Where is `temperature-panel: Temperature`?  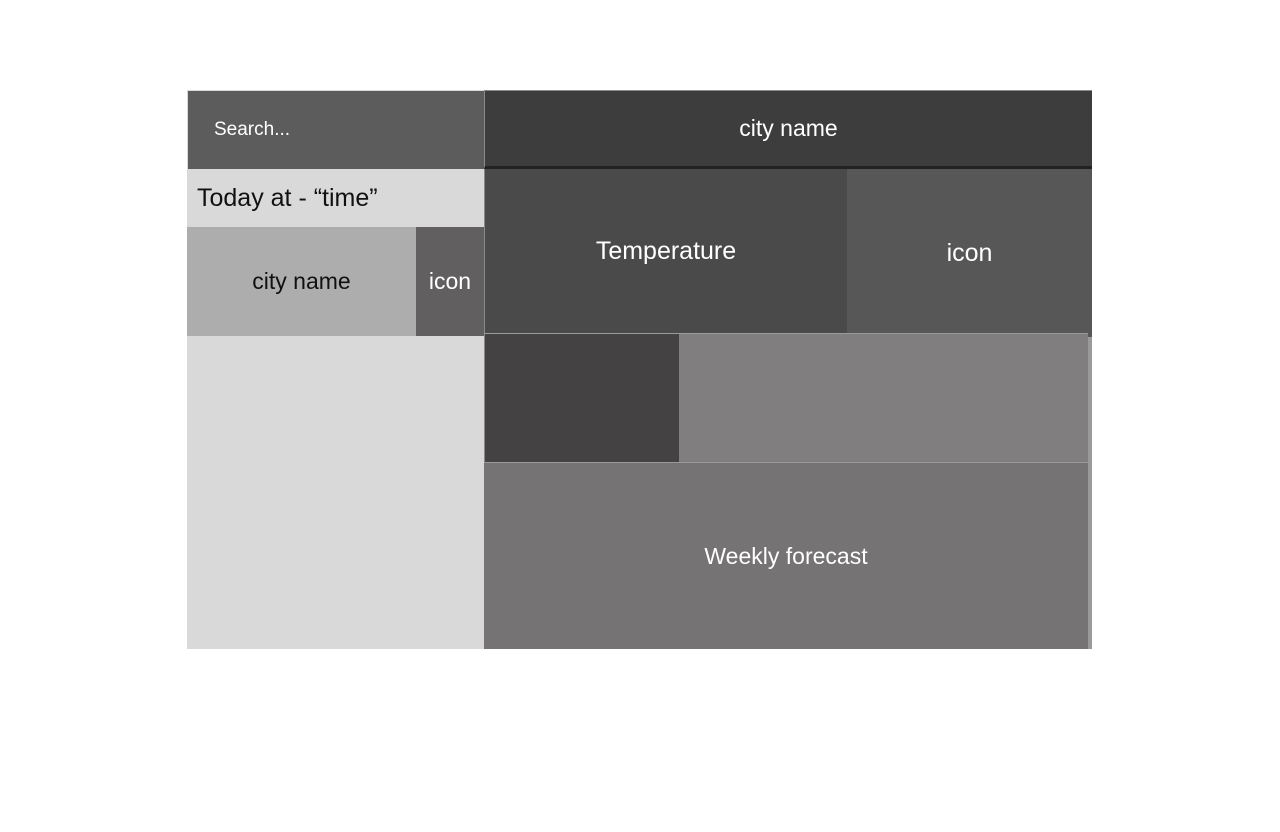 temperature-panel: Temperature is located at coordinates (665, 251).